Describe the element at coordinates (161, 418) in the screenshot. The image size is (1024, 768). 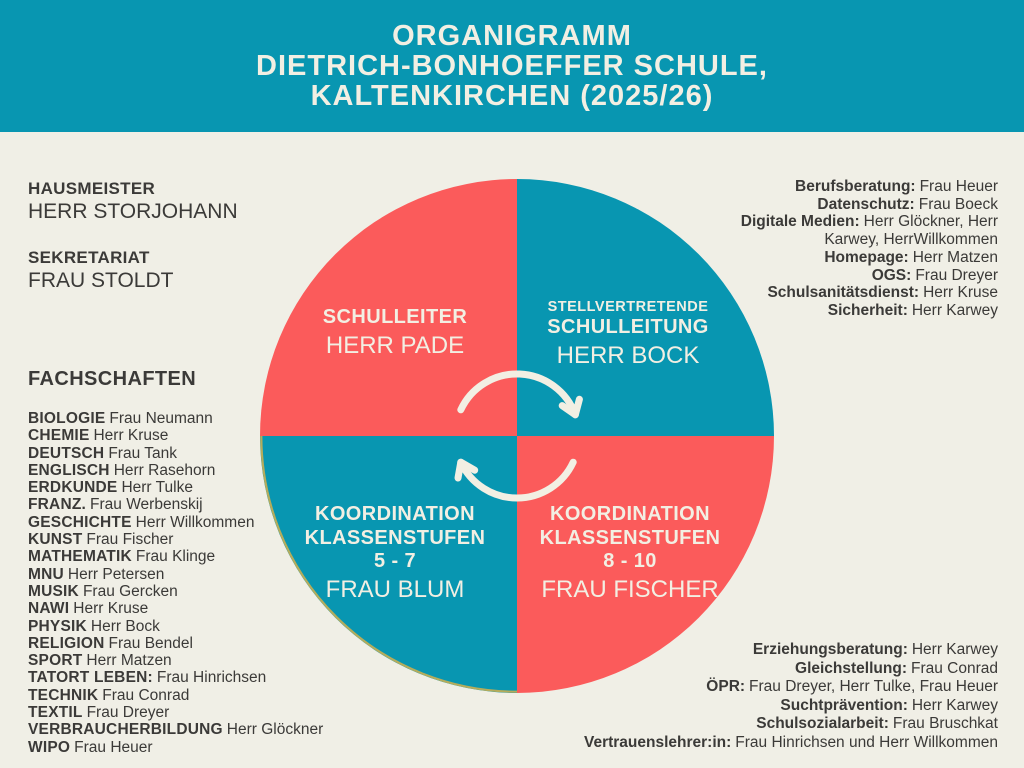
I see `fachschaft-person: Frau Neumann` at that location.